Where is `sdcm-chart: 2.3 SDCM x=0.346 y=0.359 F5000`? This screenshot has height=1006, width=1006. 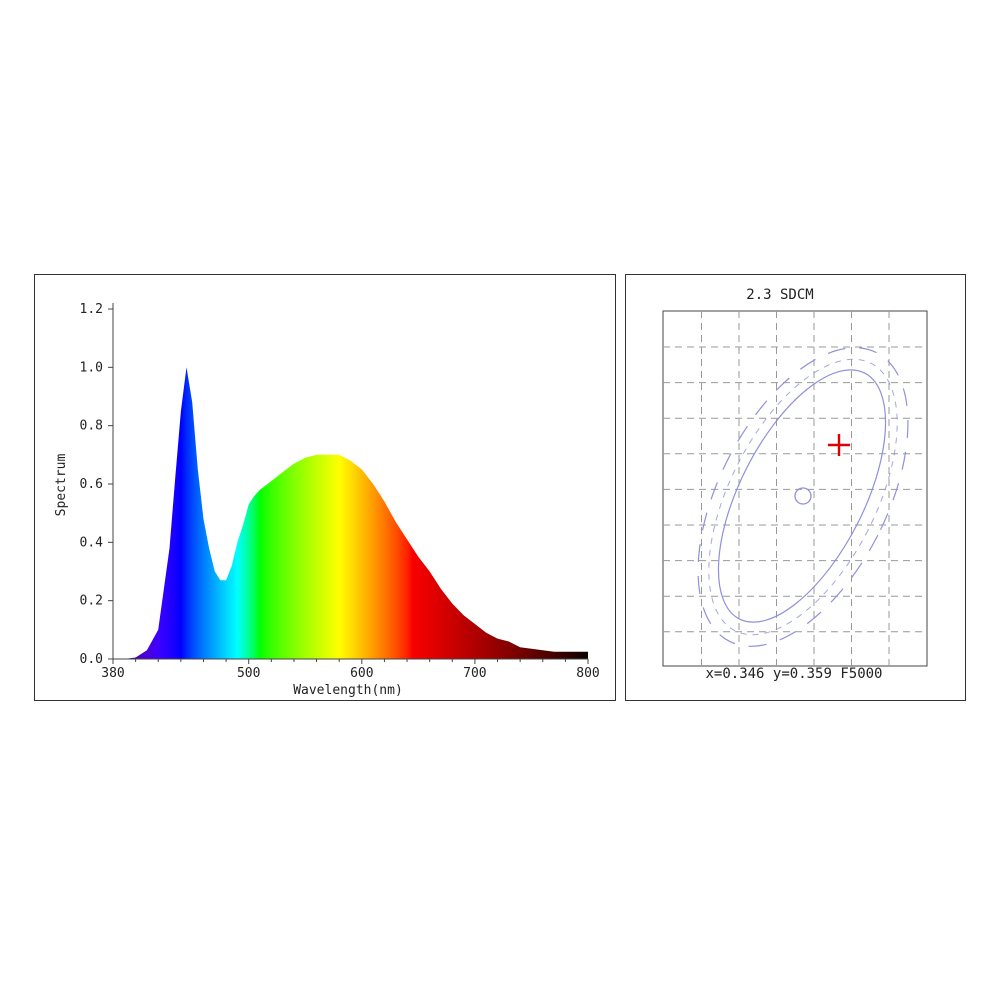 sdcm-chart: 2.3 SDCM x=0.346 y=0.359 F5000 is located at coordinates (795, 484).